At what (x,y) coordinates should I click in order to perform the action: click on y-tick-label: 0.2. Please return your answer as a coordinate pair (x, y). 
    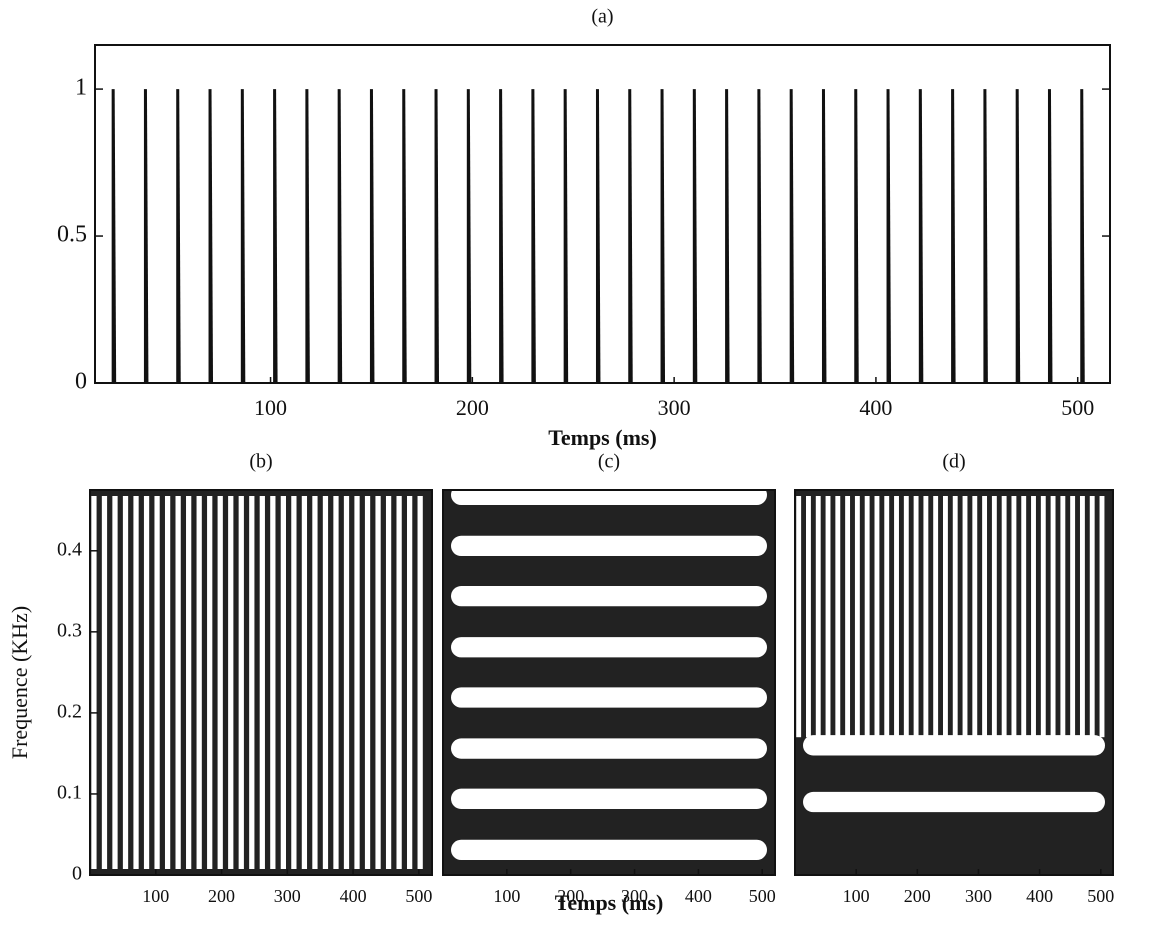
    Looking at the image, I should click on (69, 711).